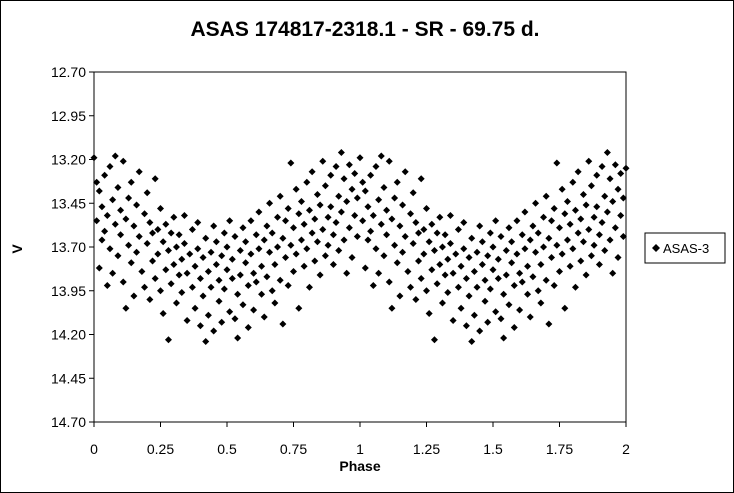 This screenshot has width=734, height=493. Describe the element at coordinates (68, 291) in the screenshot. I see `y-tick-label: 13.95` at that location.